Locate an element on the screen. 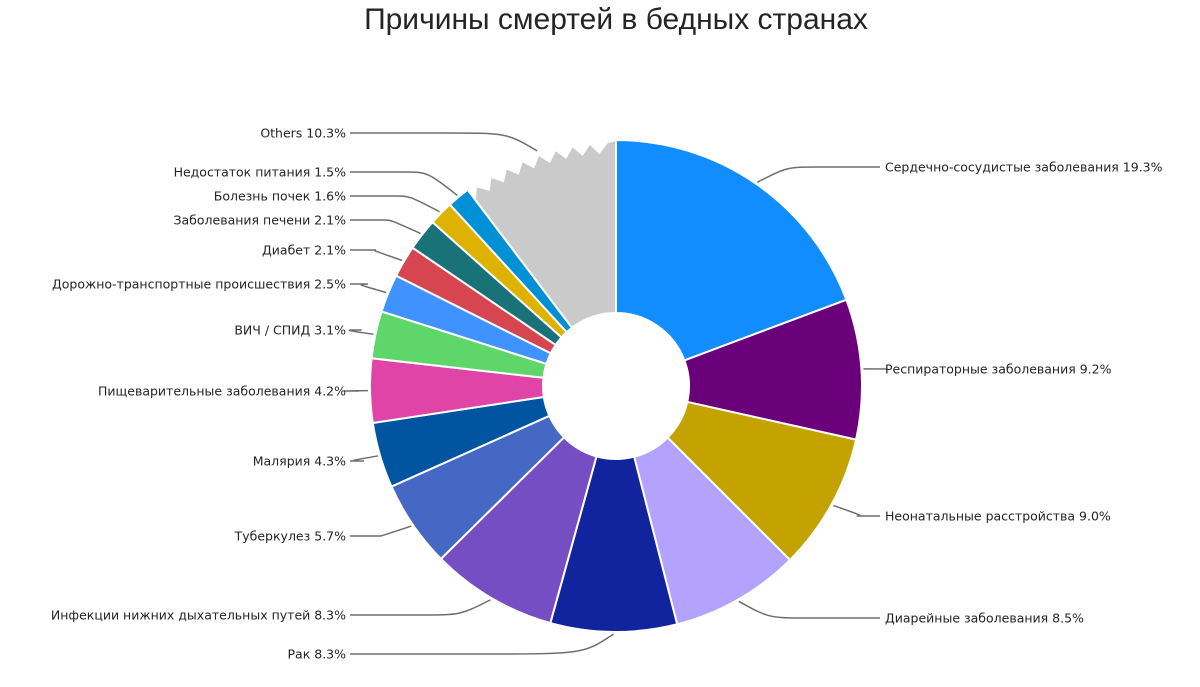  chart-title: Причины смертей в бедных странах is located at coordinates (616, 19).